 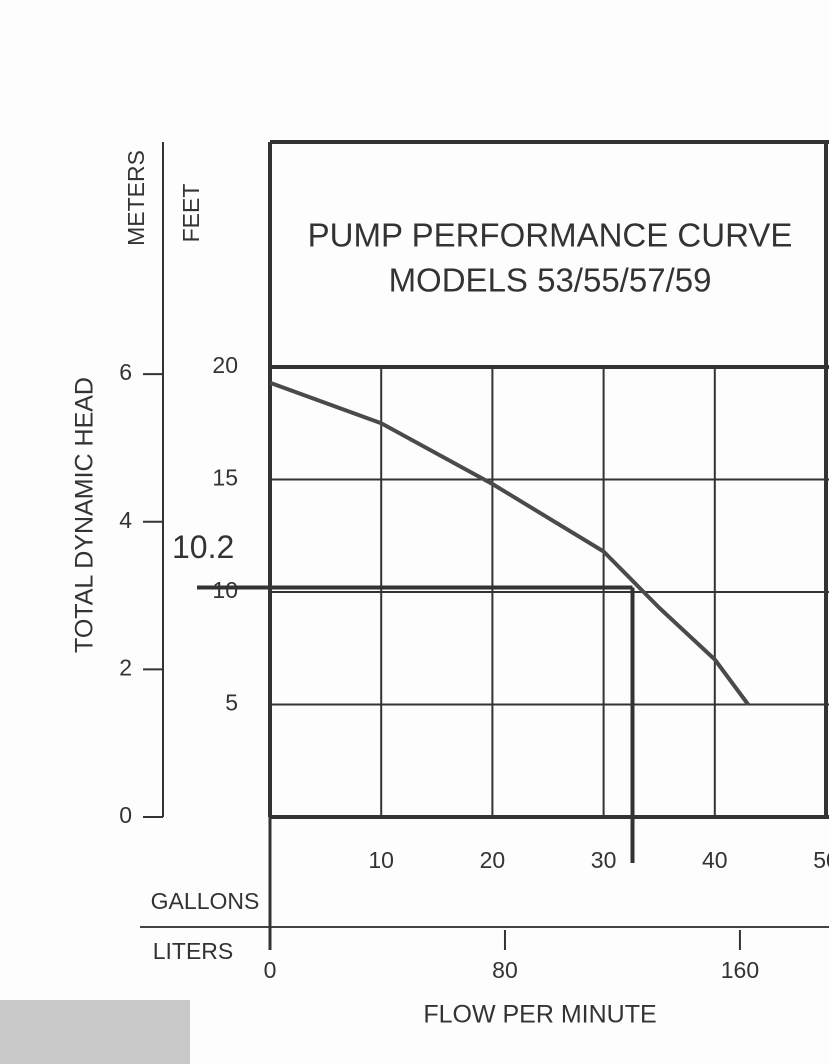 I want to click on chart-title: PUMP PERFORMANCE CURVE, so click(x=550, y=235).